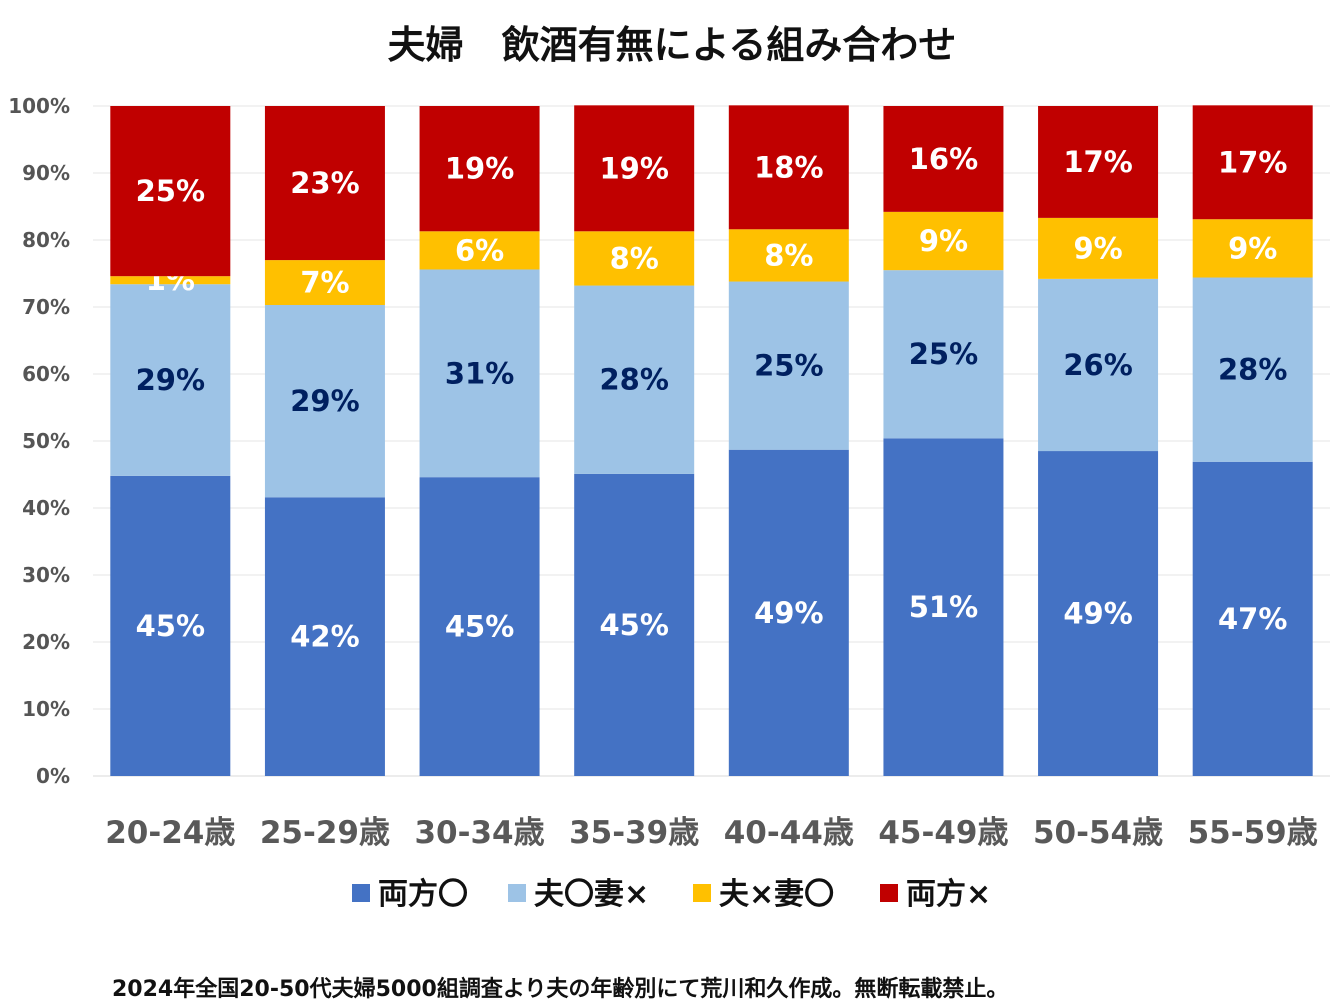 Image resolution: width=1344 pixels, height=1008 pixels. What do you see at coordinates (46, 441) in the screenshot?
I see `y-tick-label: 50%` at bounding box center [46, 441].